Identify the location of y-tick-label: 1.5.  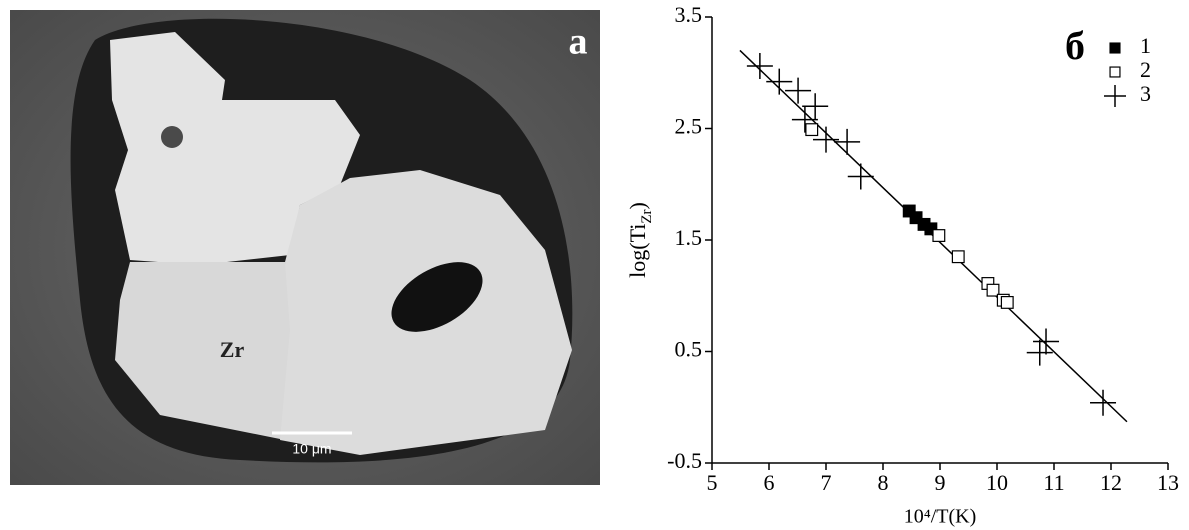
(689, 237).